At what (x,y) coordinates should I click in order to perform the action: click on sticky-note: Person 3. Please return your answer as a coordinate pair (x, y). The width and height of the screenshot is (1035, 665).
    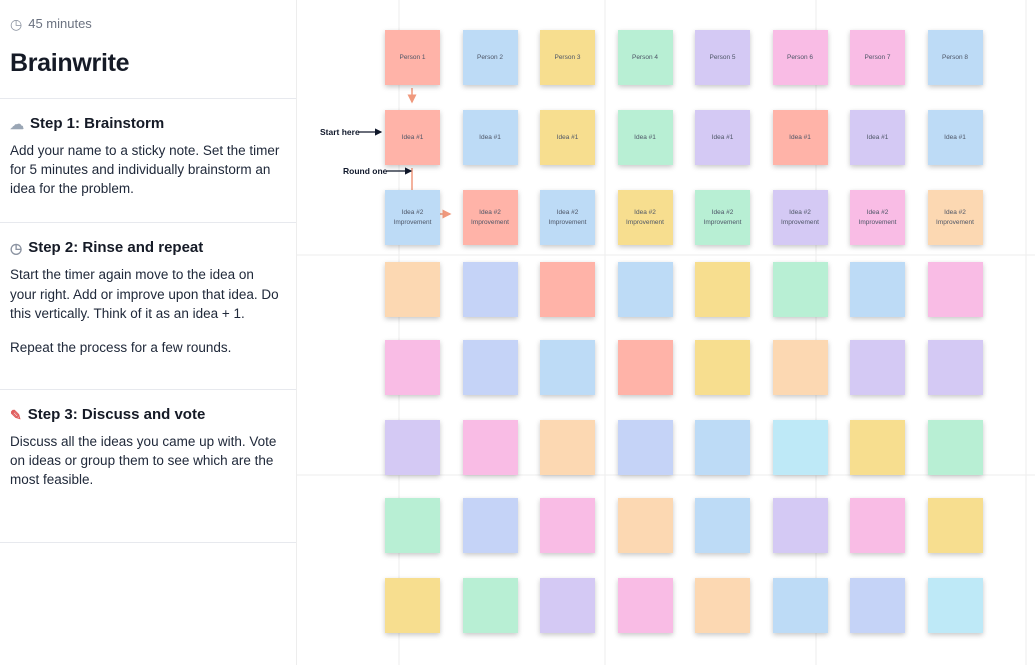
    Looking at the image, I should click on (567, 57).